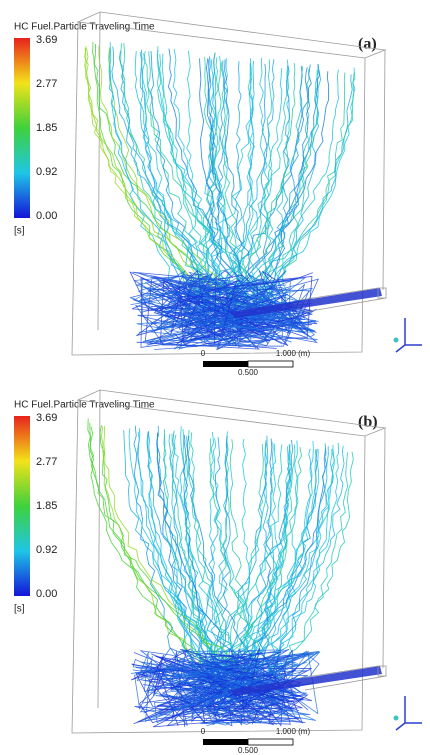  What do you see at coordinates (270, 364) in the screenshot?
I see `scale-bar-white` at bounding box center [270, 364].